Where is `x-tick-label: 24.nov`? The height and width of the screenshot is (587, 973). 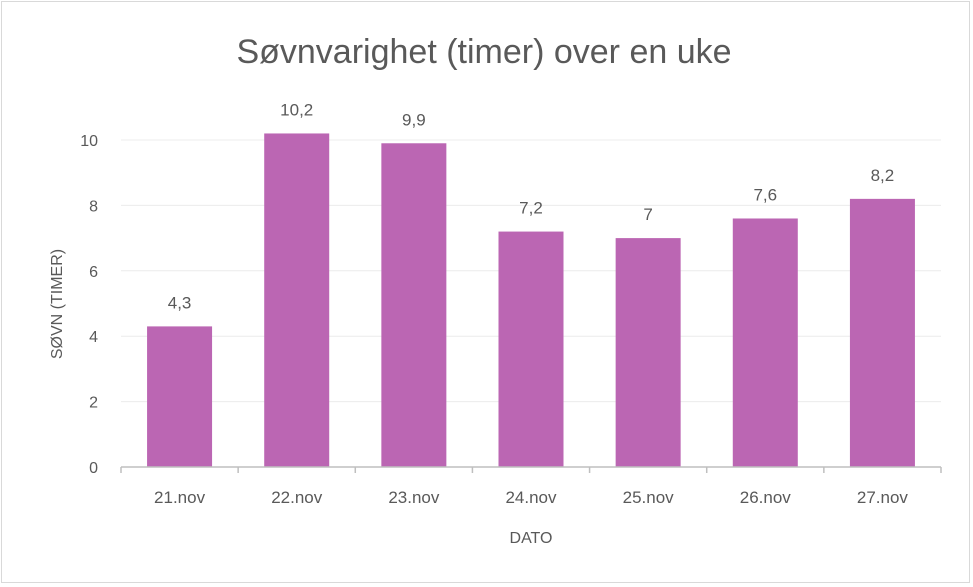
x-tick-label: 24.nov is located at coordinates (531, 497).